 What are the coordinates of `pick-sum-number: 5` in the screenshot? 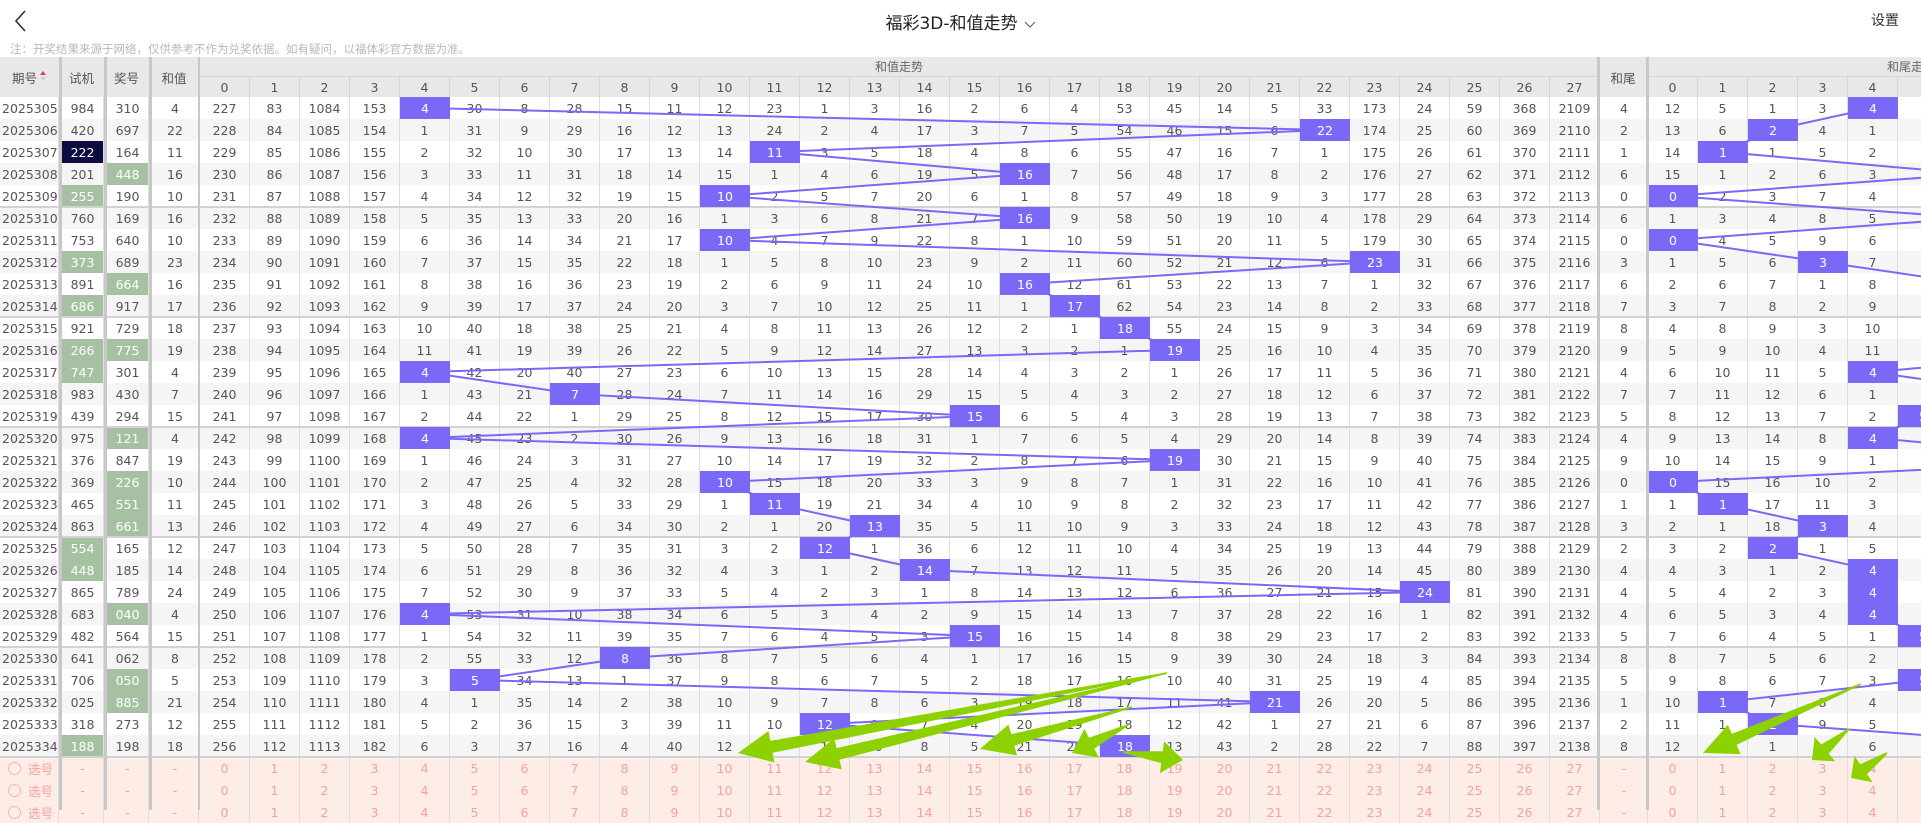 It's located at (475, 768).